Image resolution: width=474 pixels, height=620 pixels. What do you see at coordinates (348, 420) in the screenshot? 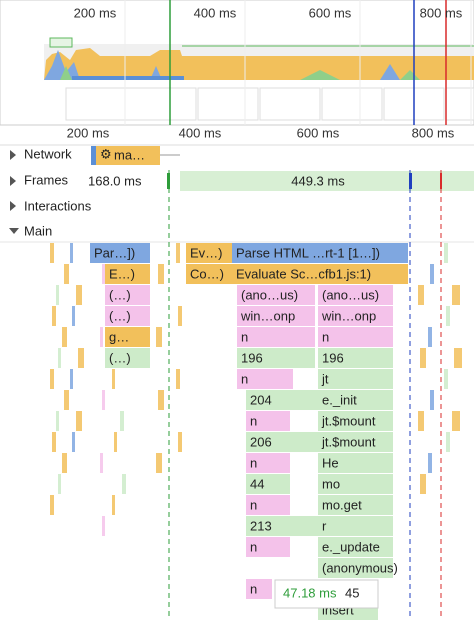
I see `flame-label: jt.$mount` at bounding box center [348, 420].